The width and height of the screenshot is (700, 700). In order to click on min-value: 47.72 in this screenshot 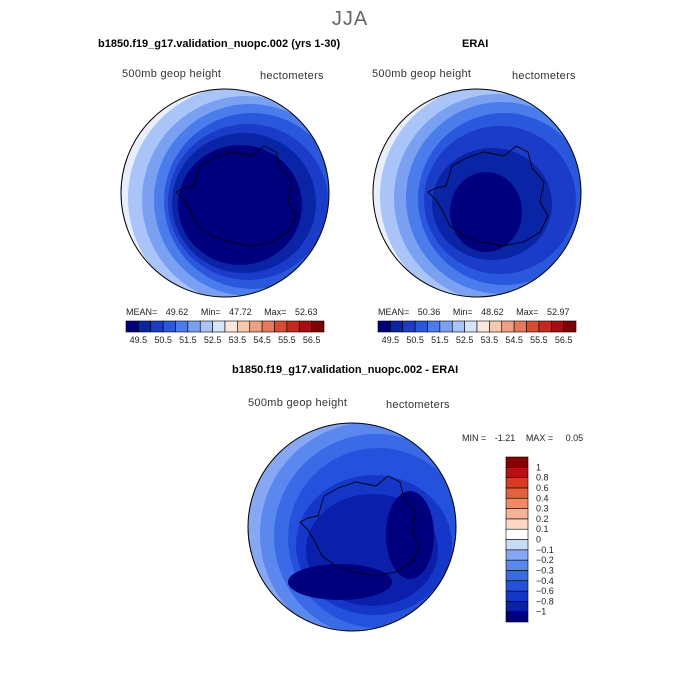, I will do `click(240, 312)`.